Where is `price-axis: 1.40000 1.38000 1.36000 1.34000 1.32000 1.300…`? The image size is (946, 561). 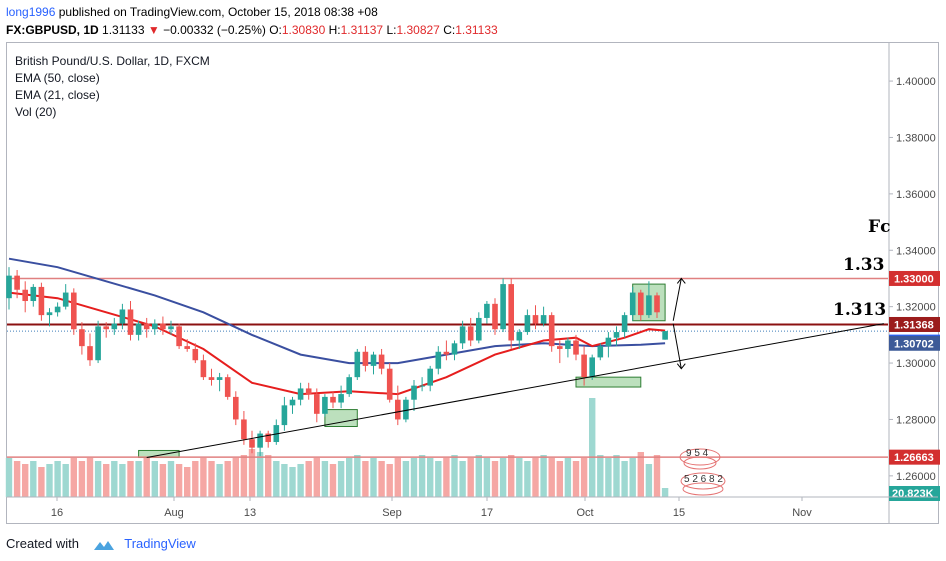
price-axis: 1.40000 1.38000 1.36000 1.34000 1.32000 1.300… is located at coordinates (914, 283).